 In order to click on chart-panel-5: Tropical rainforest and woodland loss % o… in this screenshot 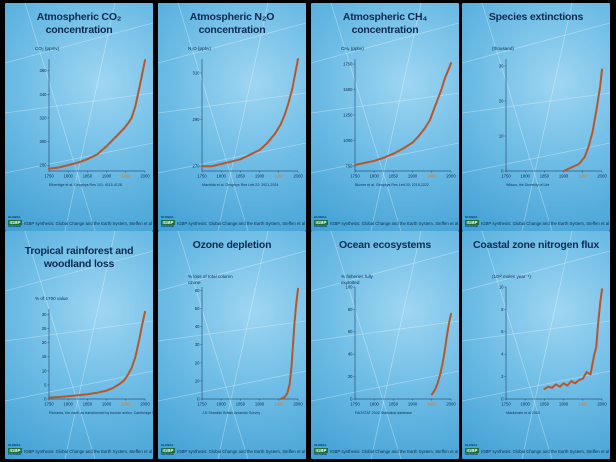, I will do `click(79, 345)`.